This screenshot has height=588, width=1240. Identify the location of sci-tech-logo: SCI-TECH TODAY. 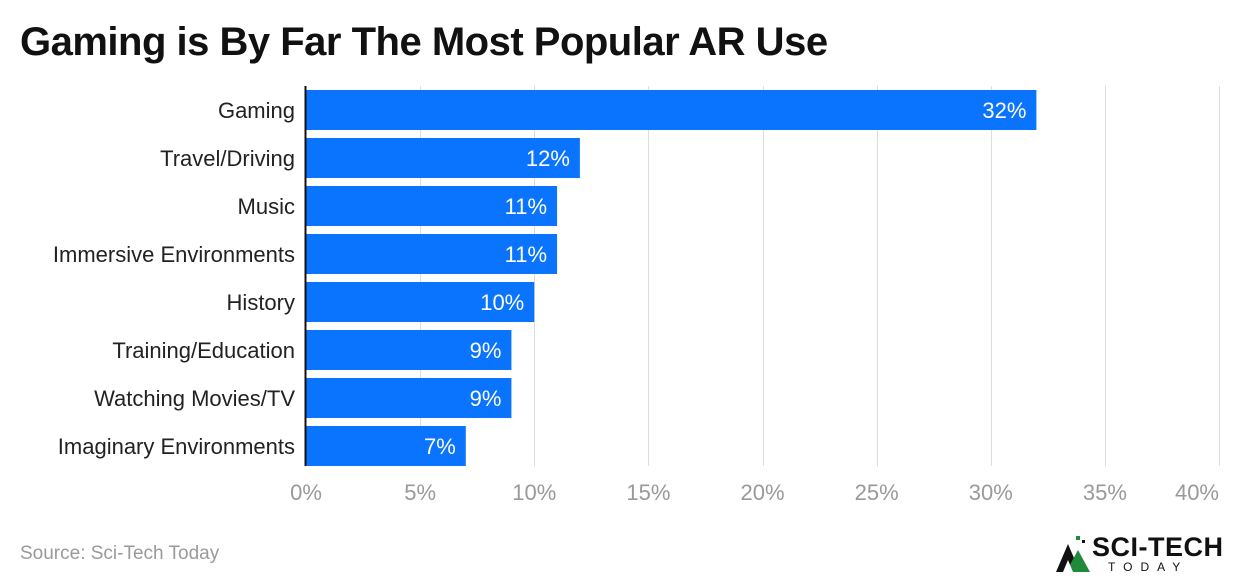
(1142, 554).